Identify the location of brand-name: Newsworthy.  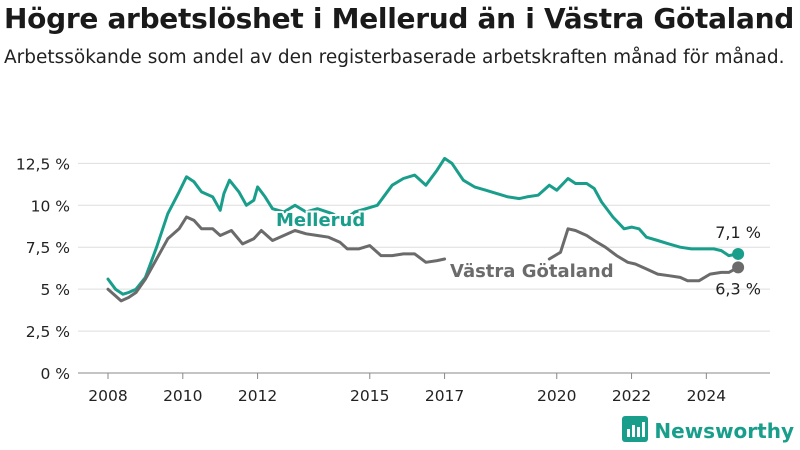
(724, 431).